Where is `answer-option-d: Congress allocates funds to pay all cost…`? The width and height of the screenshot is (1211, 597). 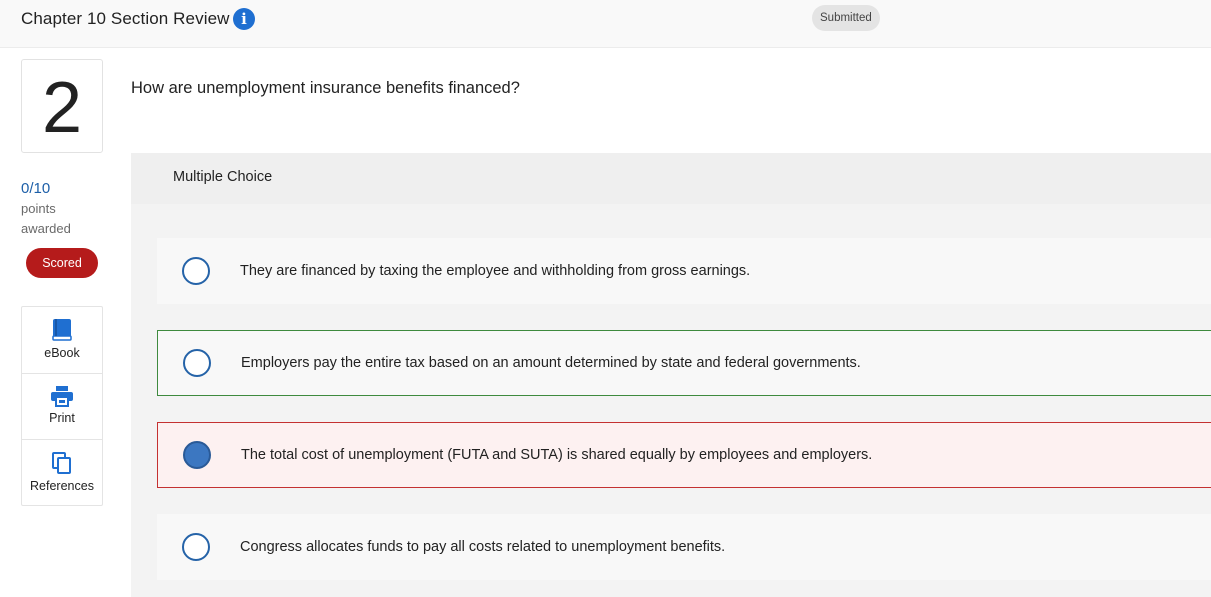
answer-option-d: Congress allocates funds to pay all cost… is located at coordinates (684, 547).